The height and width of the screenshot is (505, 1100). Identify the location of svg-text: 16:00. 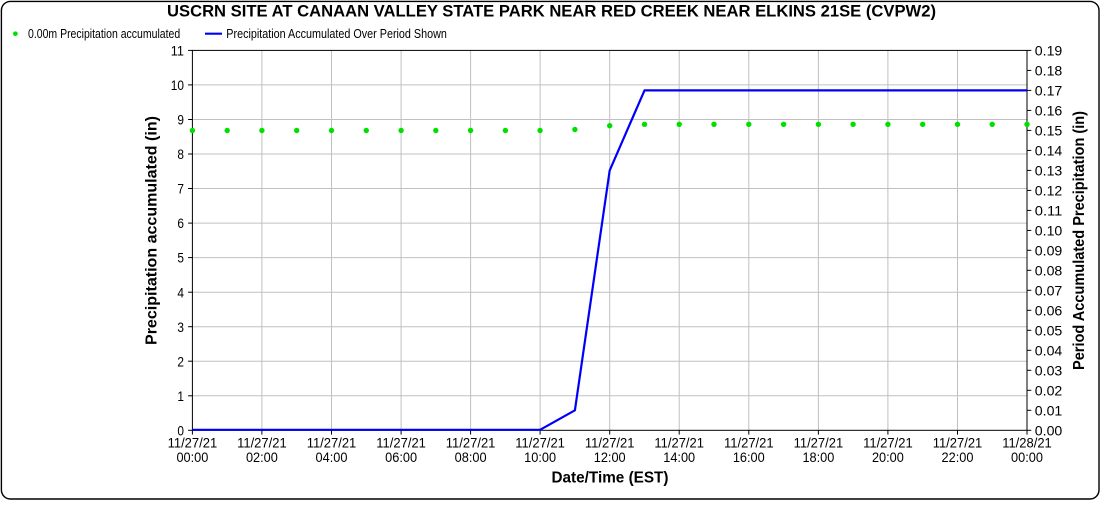
(749, 457).